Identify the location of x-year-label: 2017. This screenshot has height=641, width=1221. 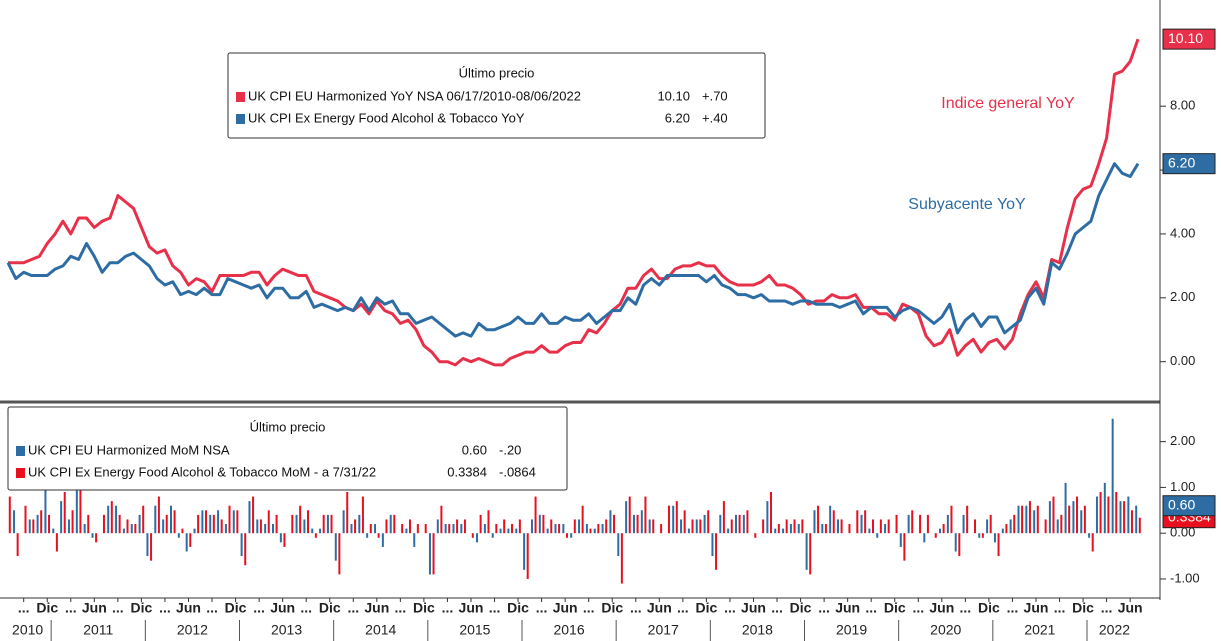
(663, 630).